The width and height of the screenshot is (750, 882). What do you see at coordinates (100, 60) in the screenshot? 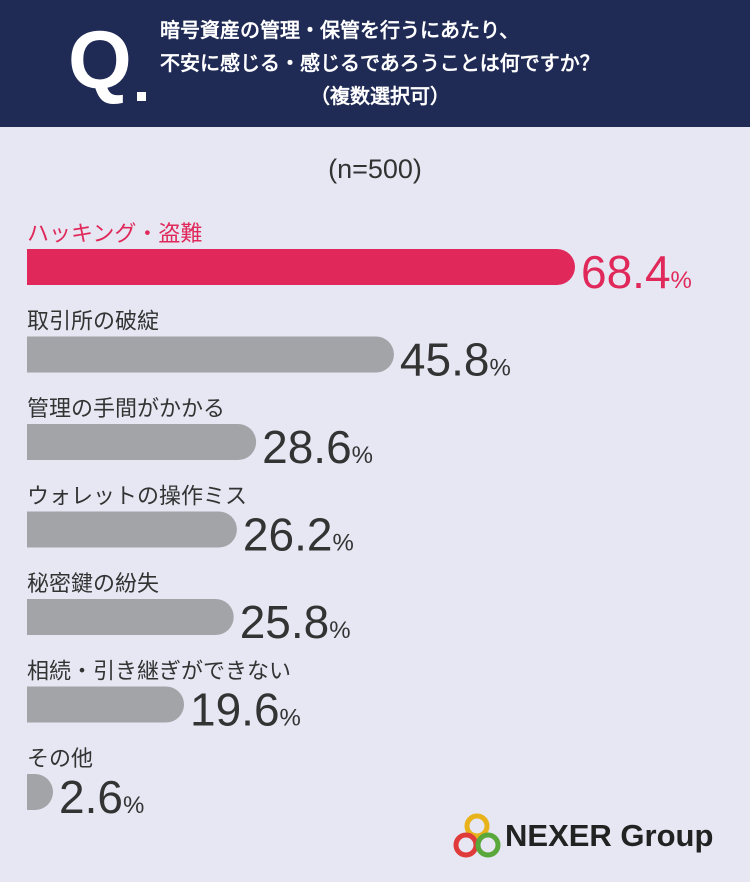
I see `q-letter: Q` at bounding box center [100, 60].